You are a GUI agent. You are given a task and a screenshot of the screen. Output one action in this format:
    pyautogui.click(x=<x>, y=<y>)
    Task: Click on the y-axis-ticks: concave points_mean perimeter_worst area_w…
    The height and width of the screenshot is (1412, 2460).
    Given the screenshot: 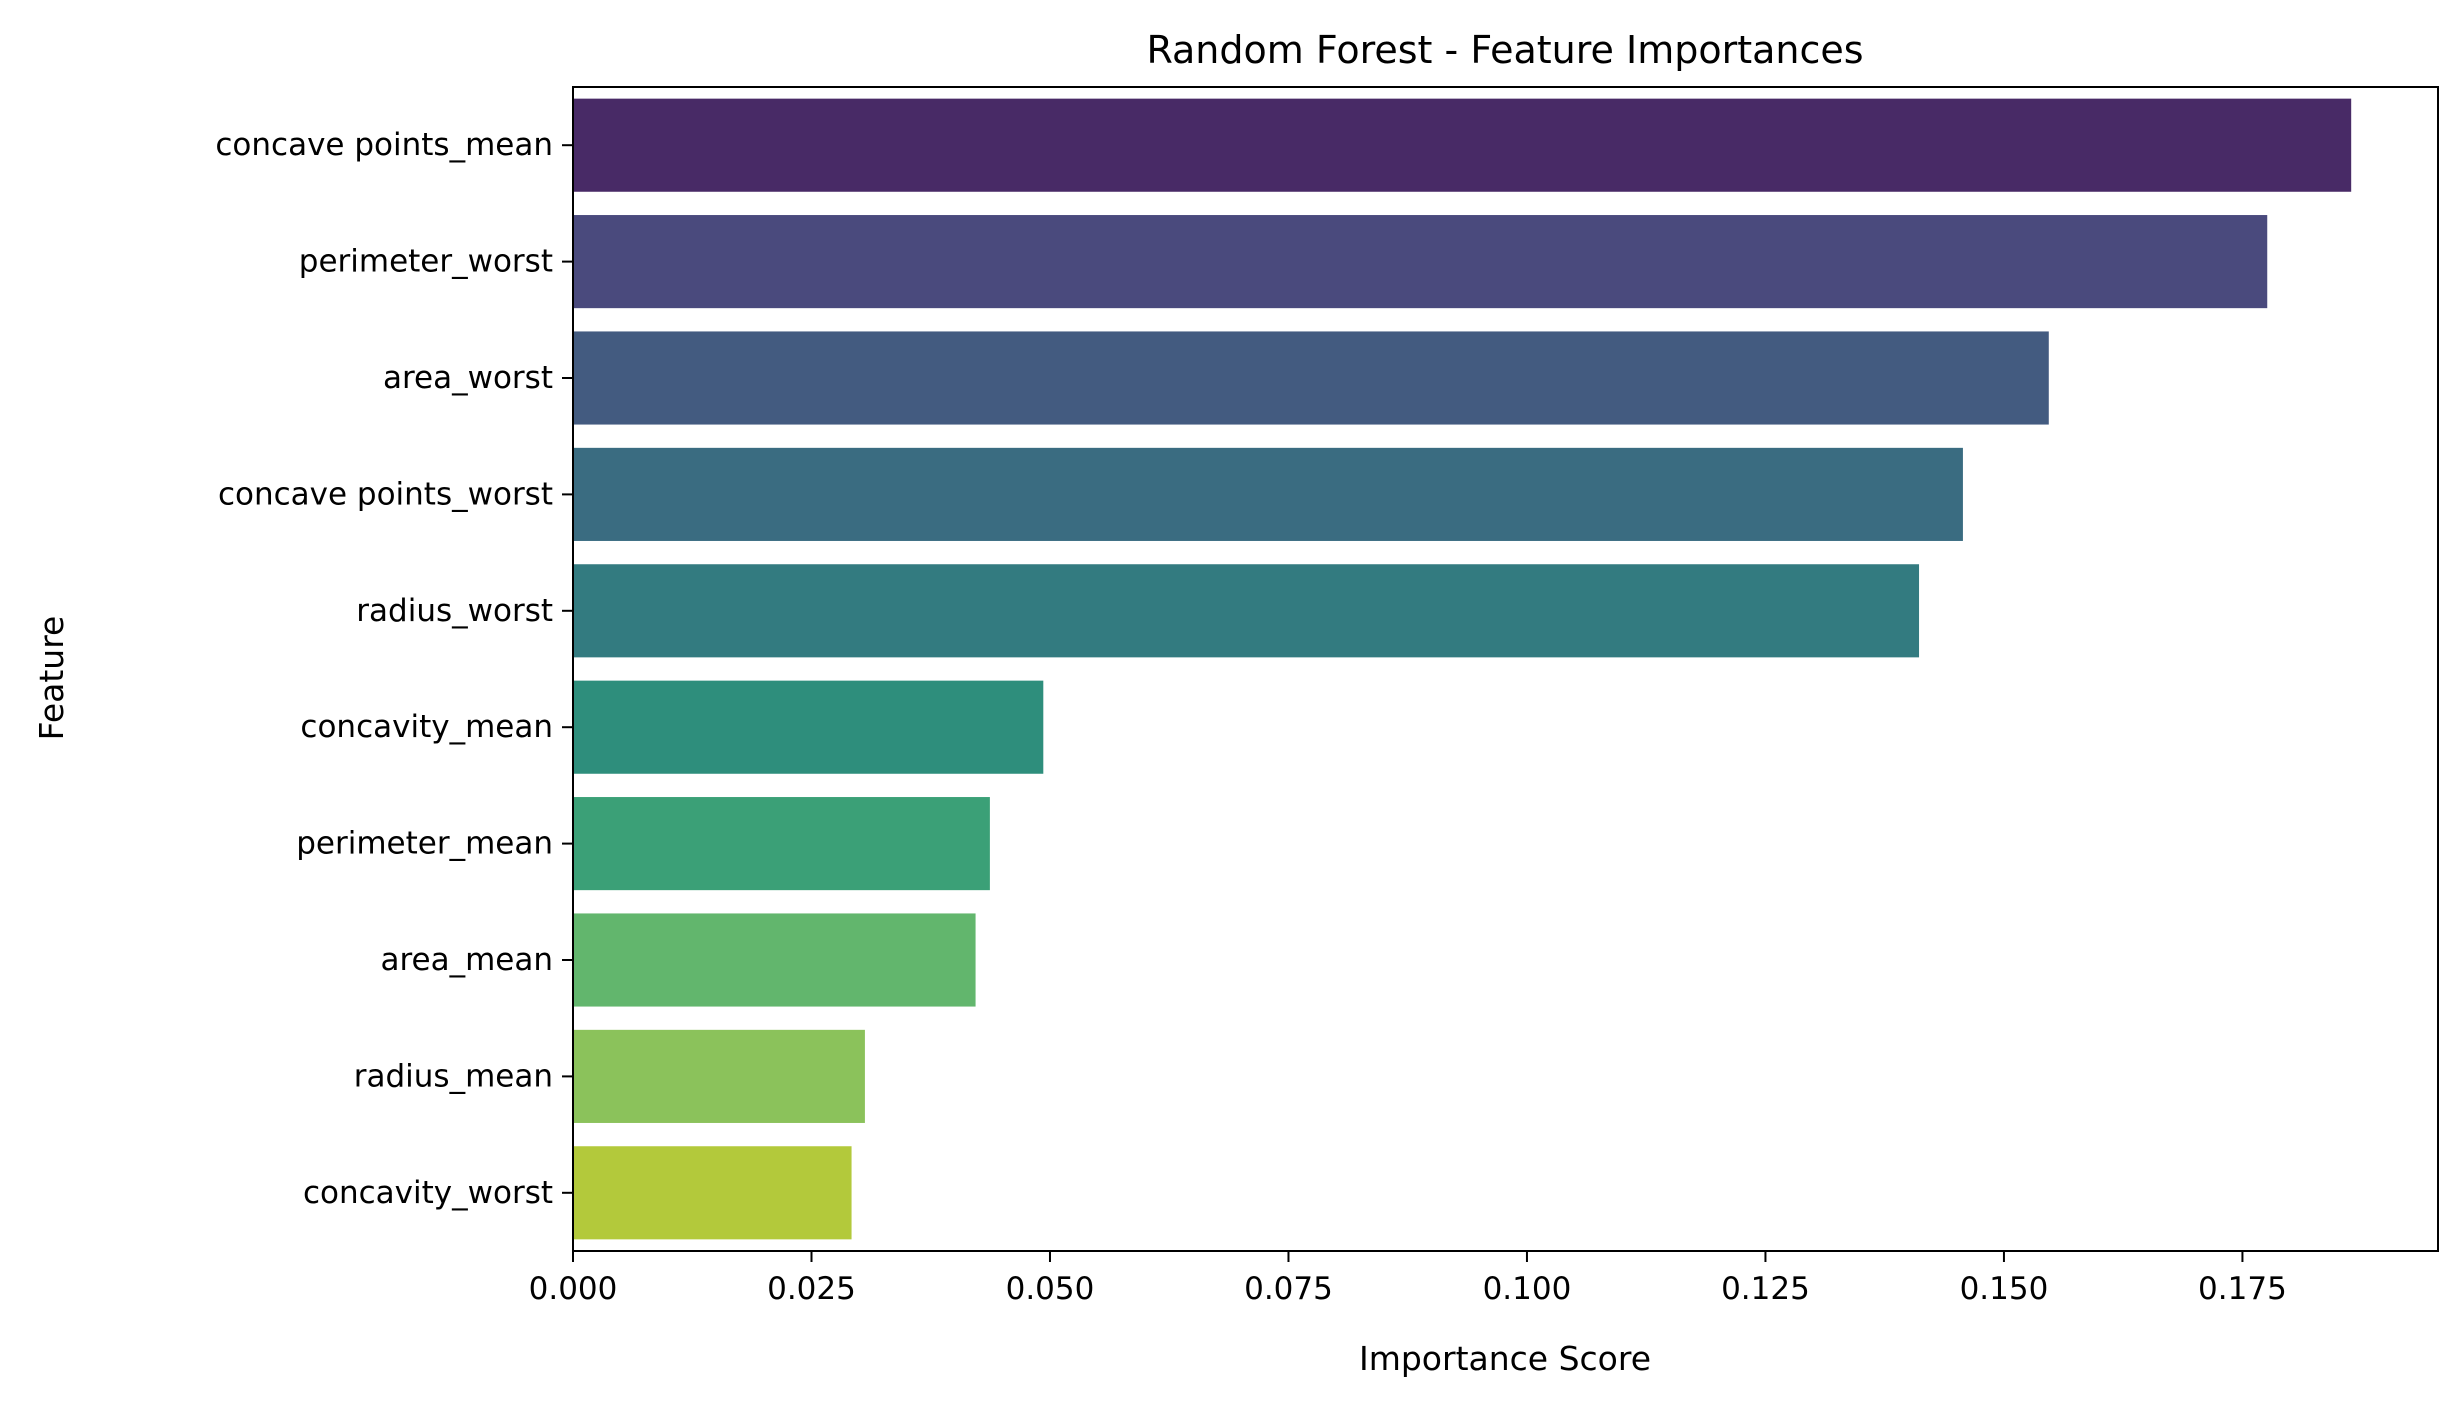 What is the action you would take?
    pyautogui.click(x=394, y=669)
    